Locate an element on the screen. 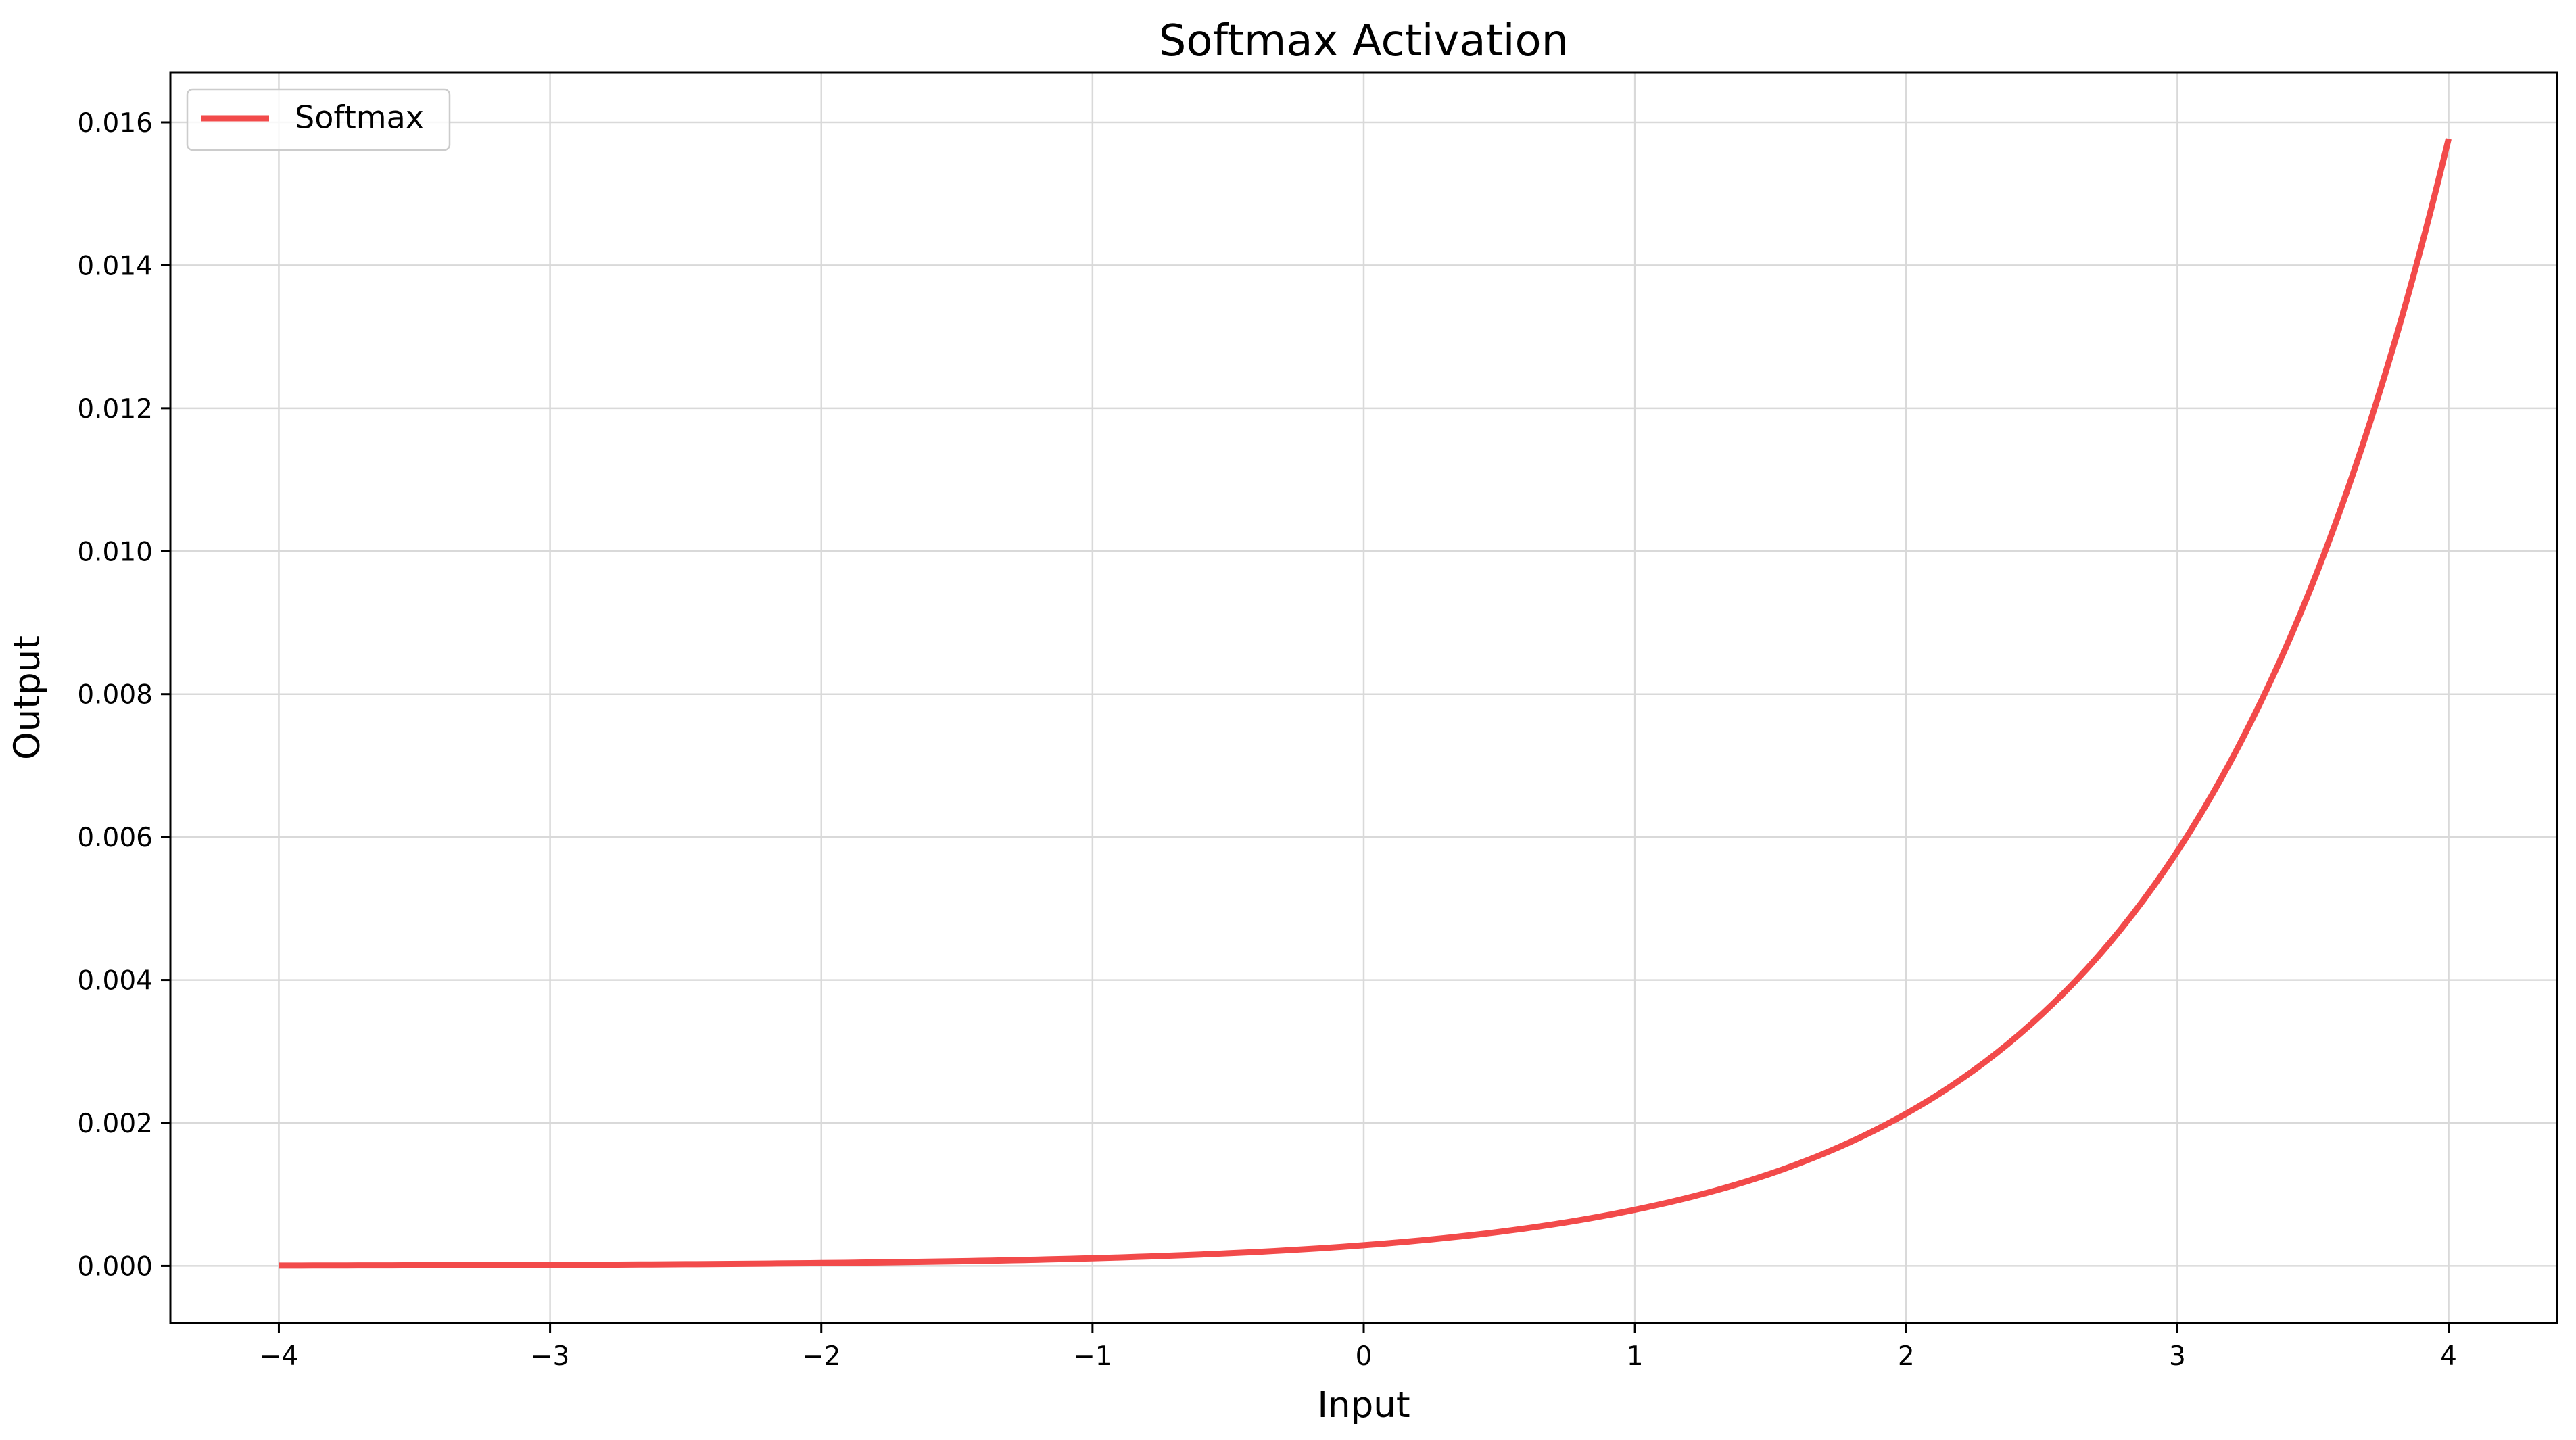 This screenshot has height=1440, width=2576. y-tick-label: 0.002 is located at coordinates (115, 1124).